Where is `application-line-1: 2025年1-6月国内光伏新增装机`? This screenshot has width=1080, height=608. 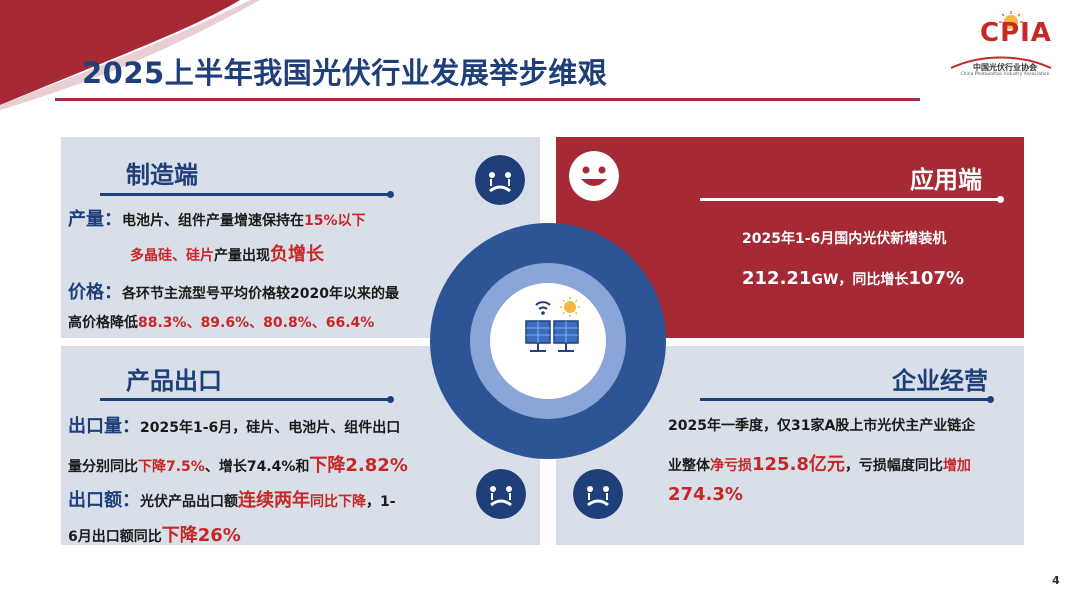 application-line-1: 2025年1-6月国内光伏新增装机 is located at coordinates (844, 239).